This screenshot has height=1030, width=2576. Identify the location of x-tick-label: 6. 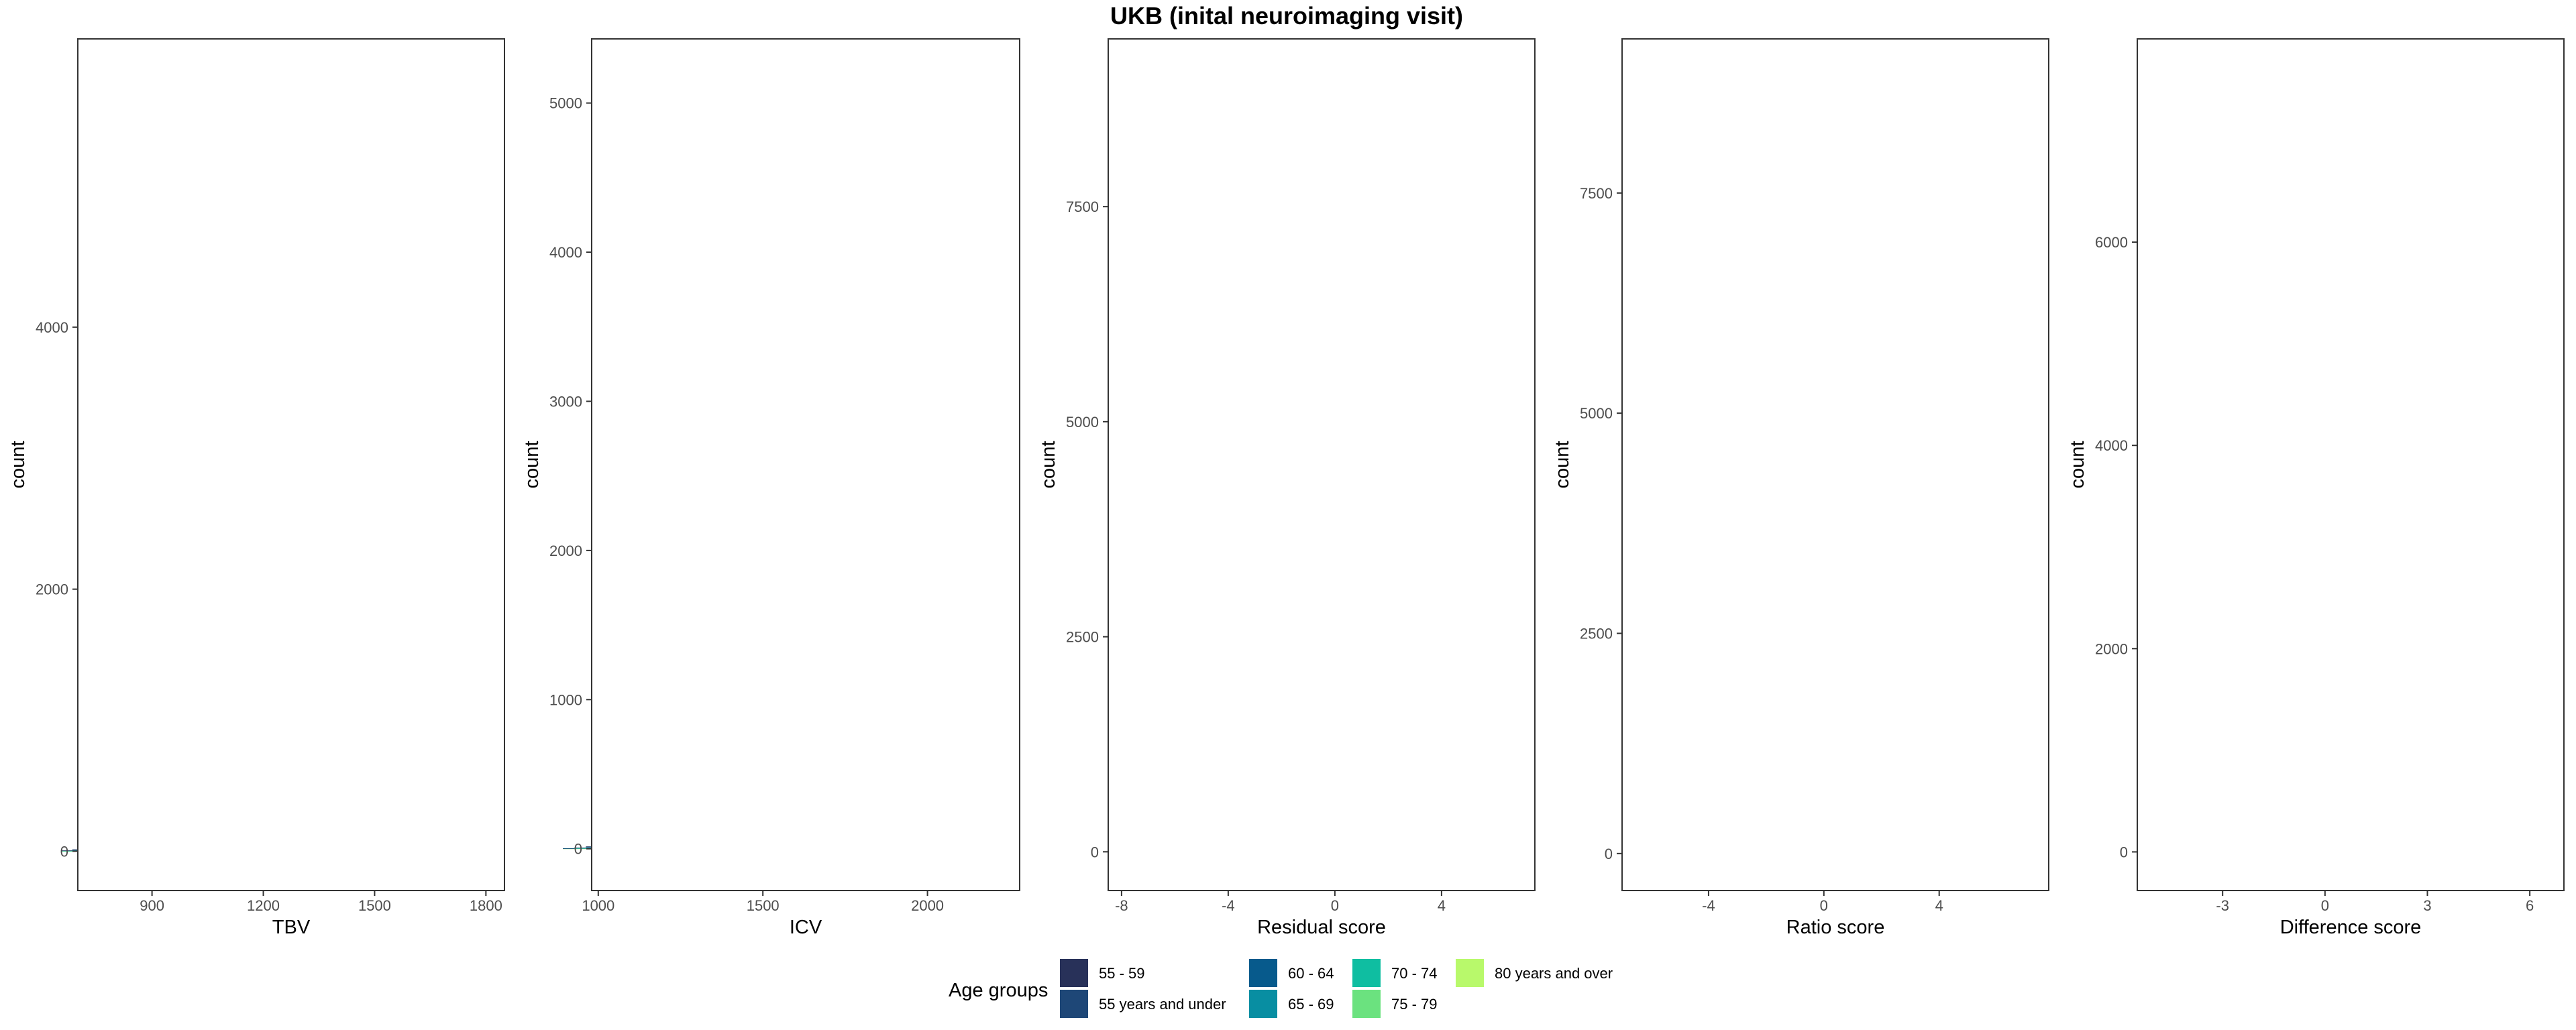
(2530, 905).